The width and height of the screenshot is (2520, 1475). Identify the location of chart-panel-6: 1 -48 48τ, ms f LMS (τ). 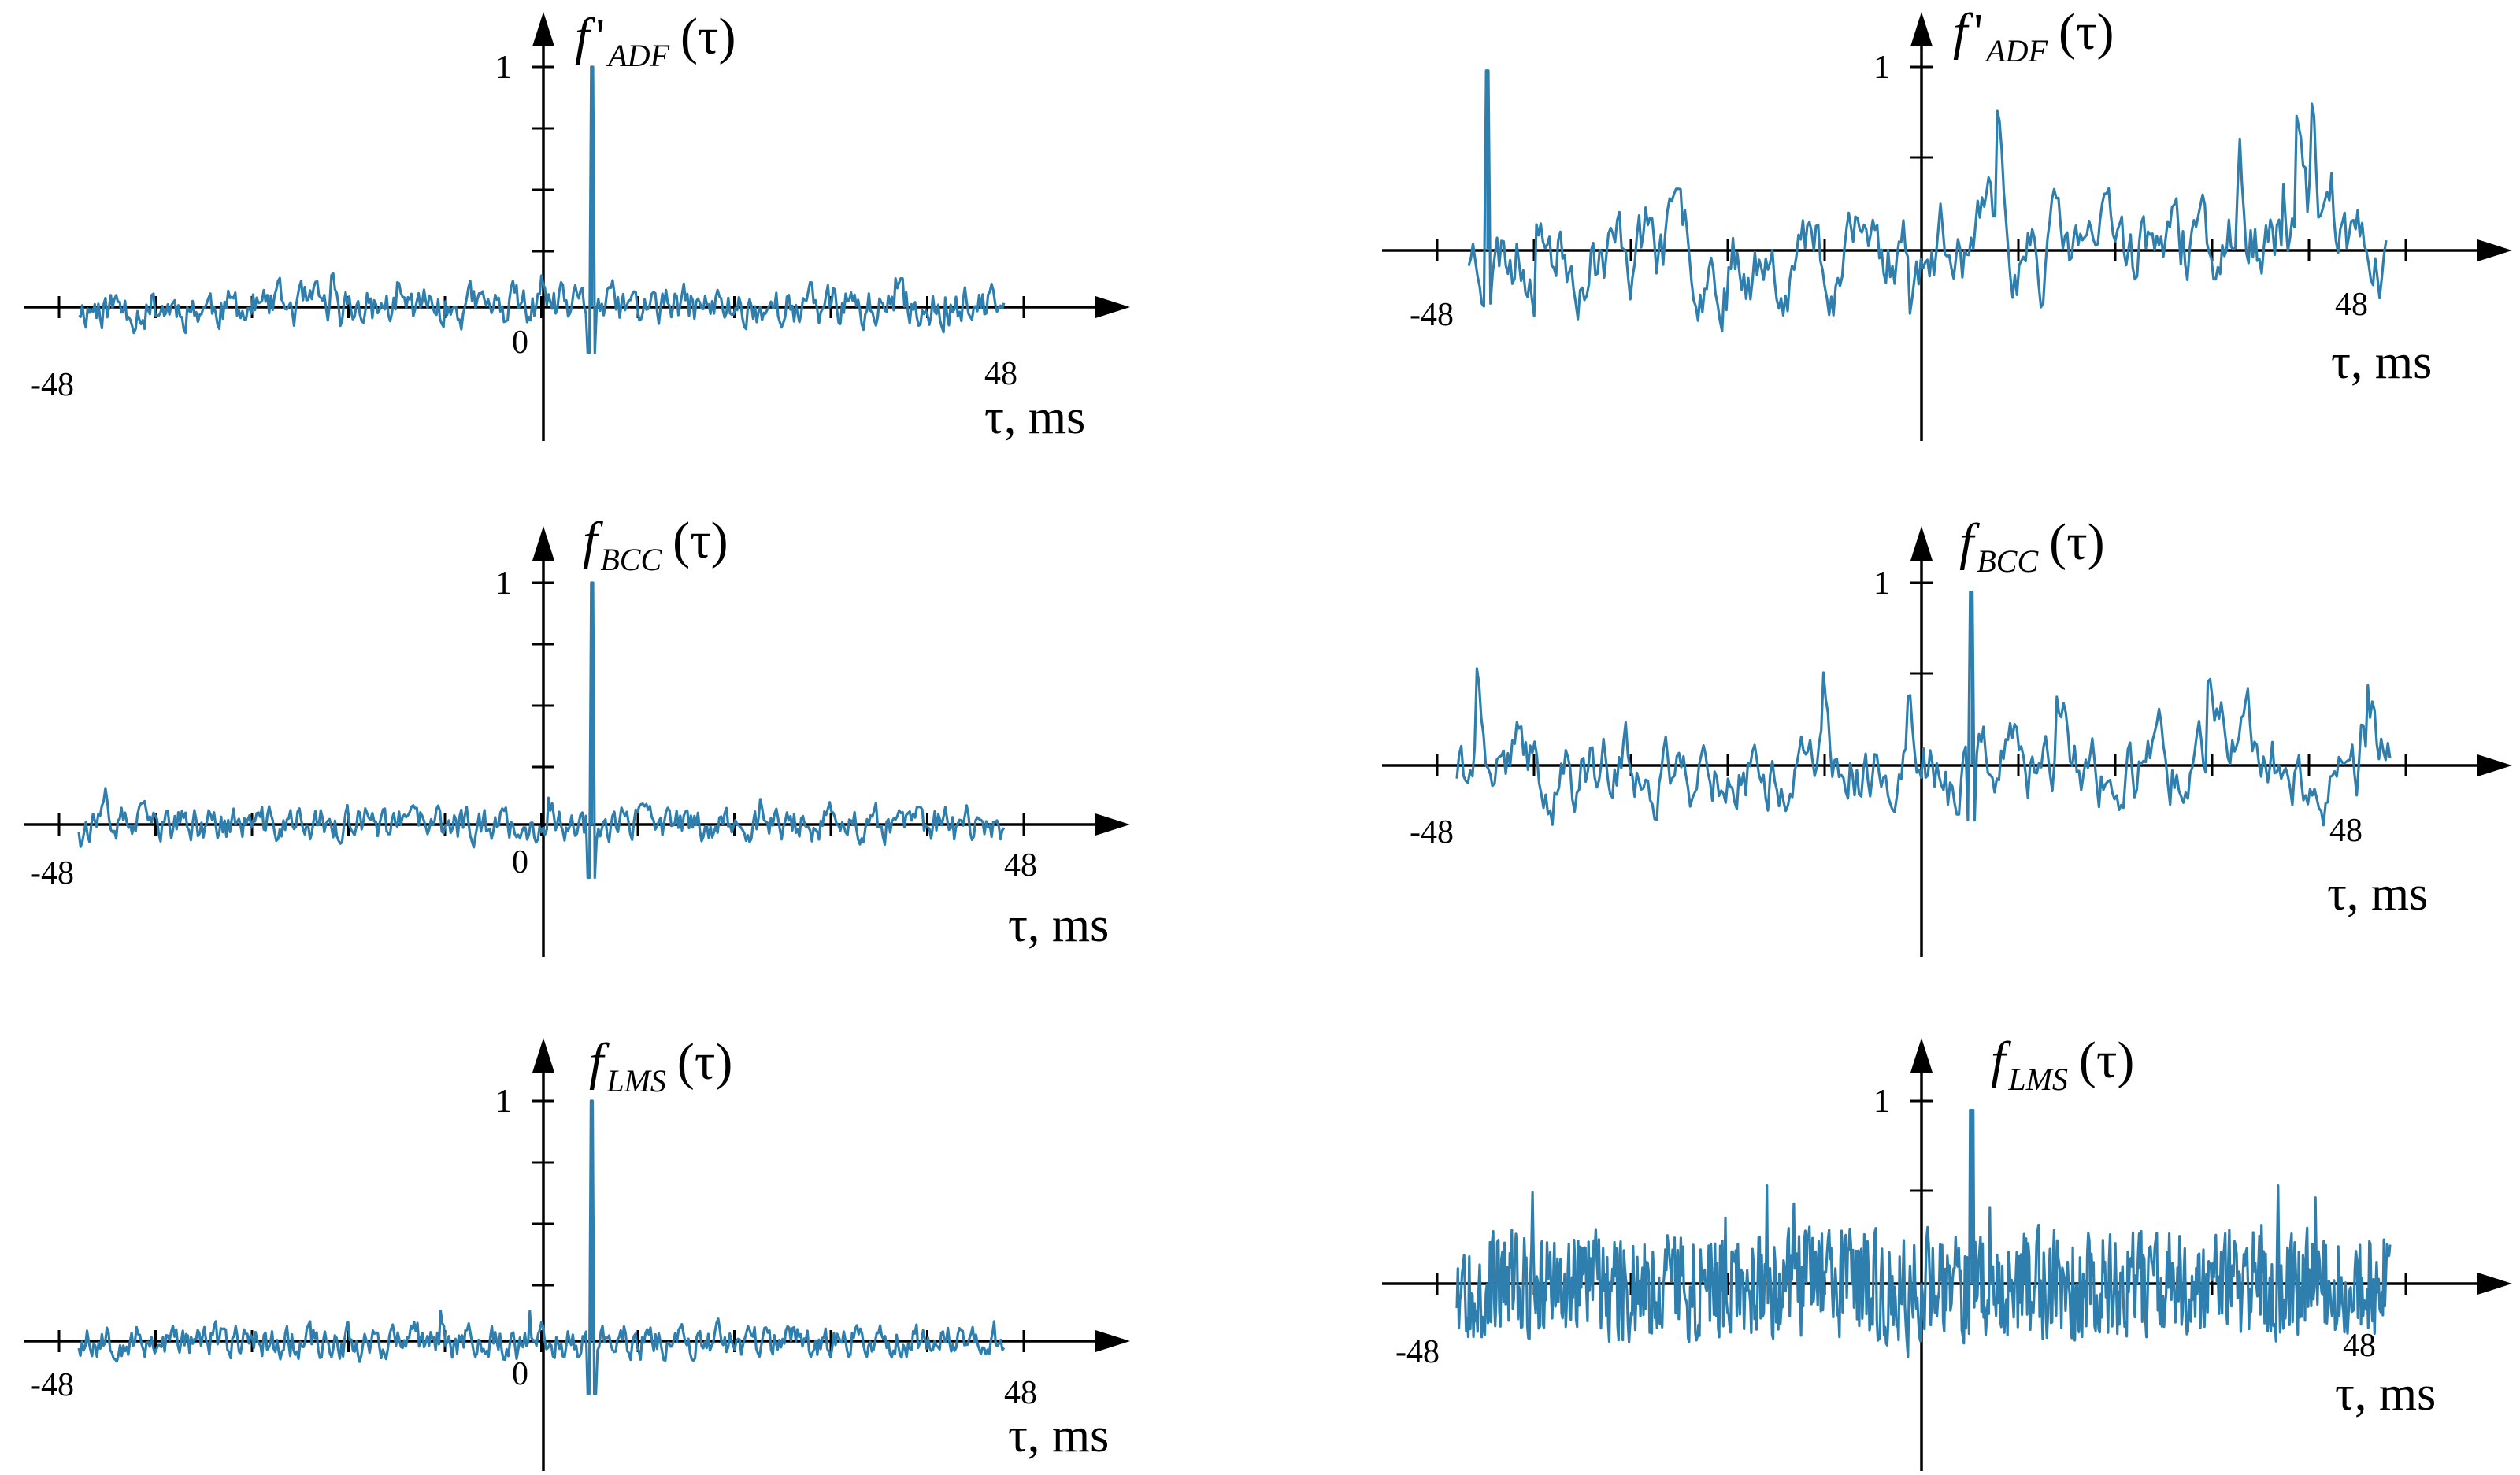
(1947, 1251).